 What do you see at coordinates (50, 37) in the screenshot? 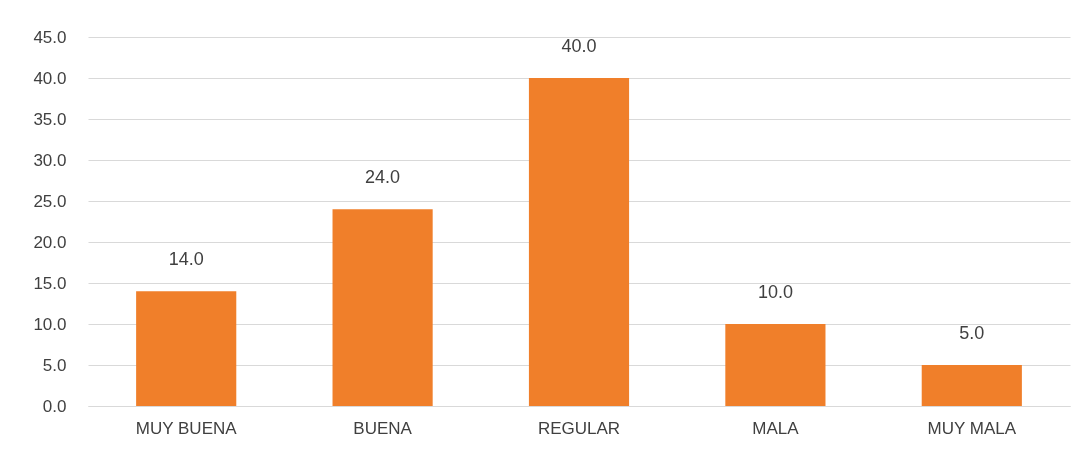
I see `y-tick-label: 45.0` at bounding box center [50, 37].